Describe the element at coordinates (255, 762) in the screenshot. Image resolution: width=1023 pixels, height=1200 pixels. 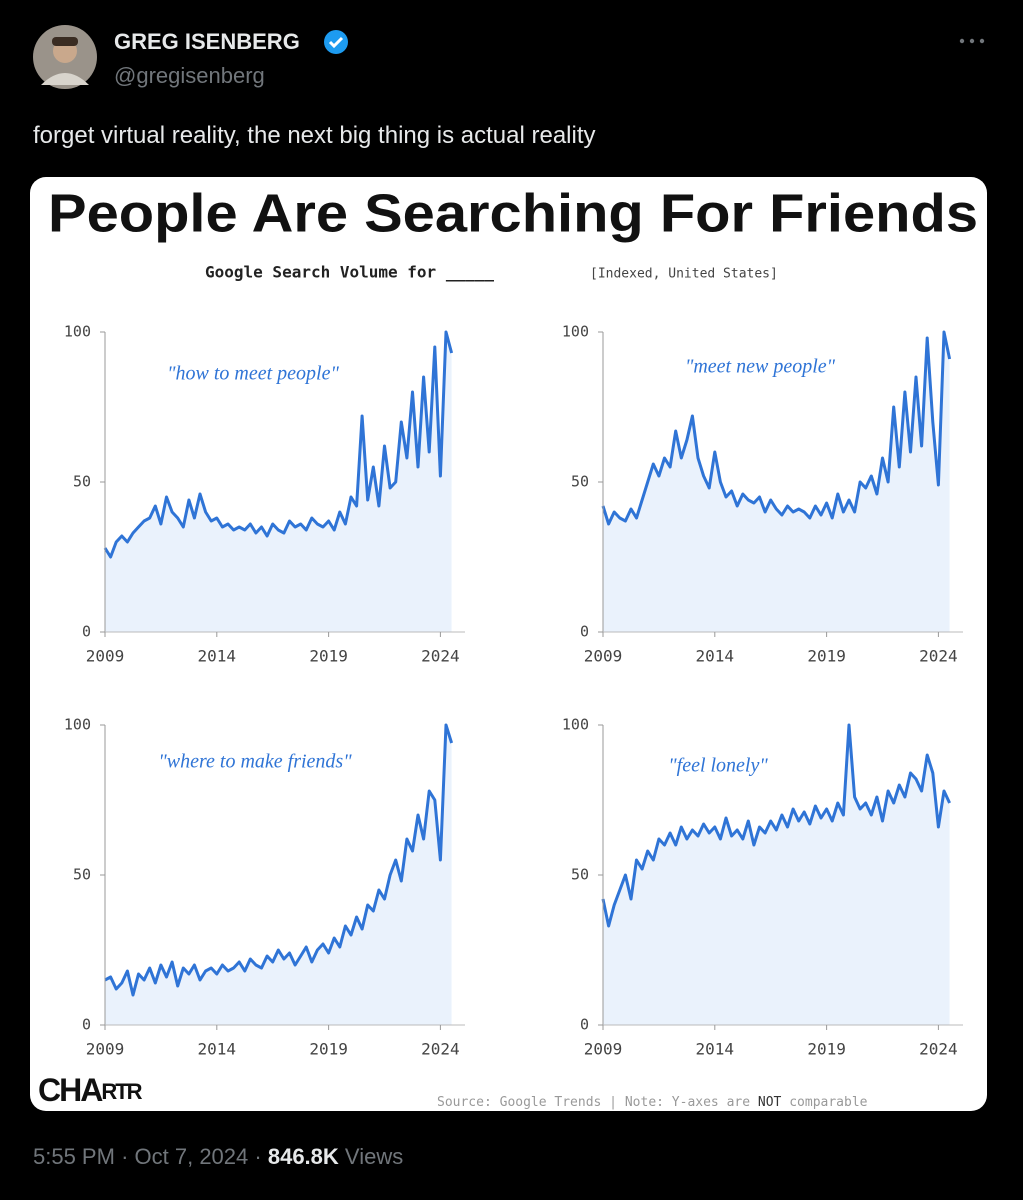
I see `annotation: "where to make friends"` at that location.